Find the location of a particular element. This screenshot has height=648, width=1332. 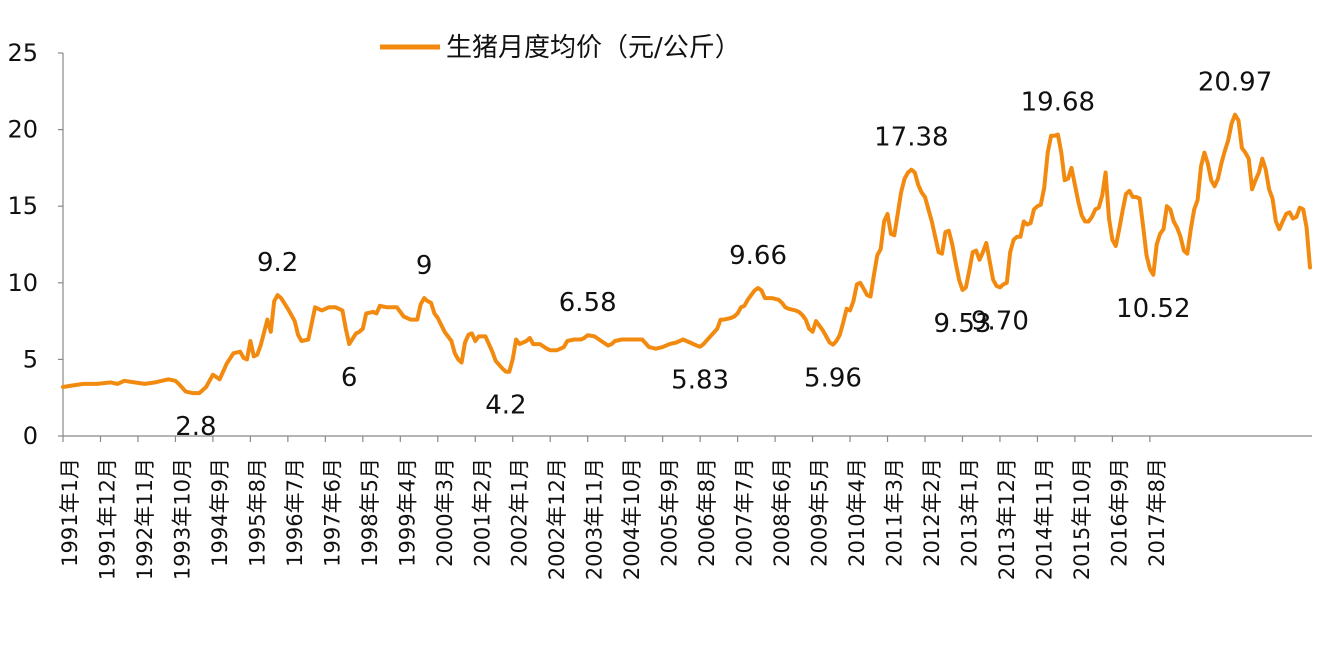

x-tick-label: 2000年3月 is located at coordinates (445, 512).